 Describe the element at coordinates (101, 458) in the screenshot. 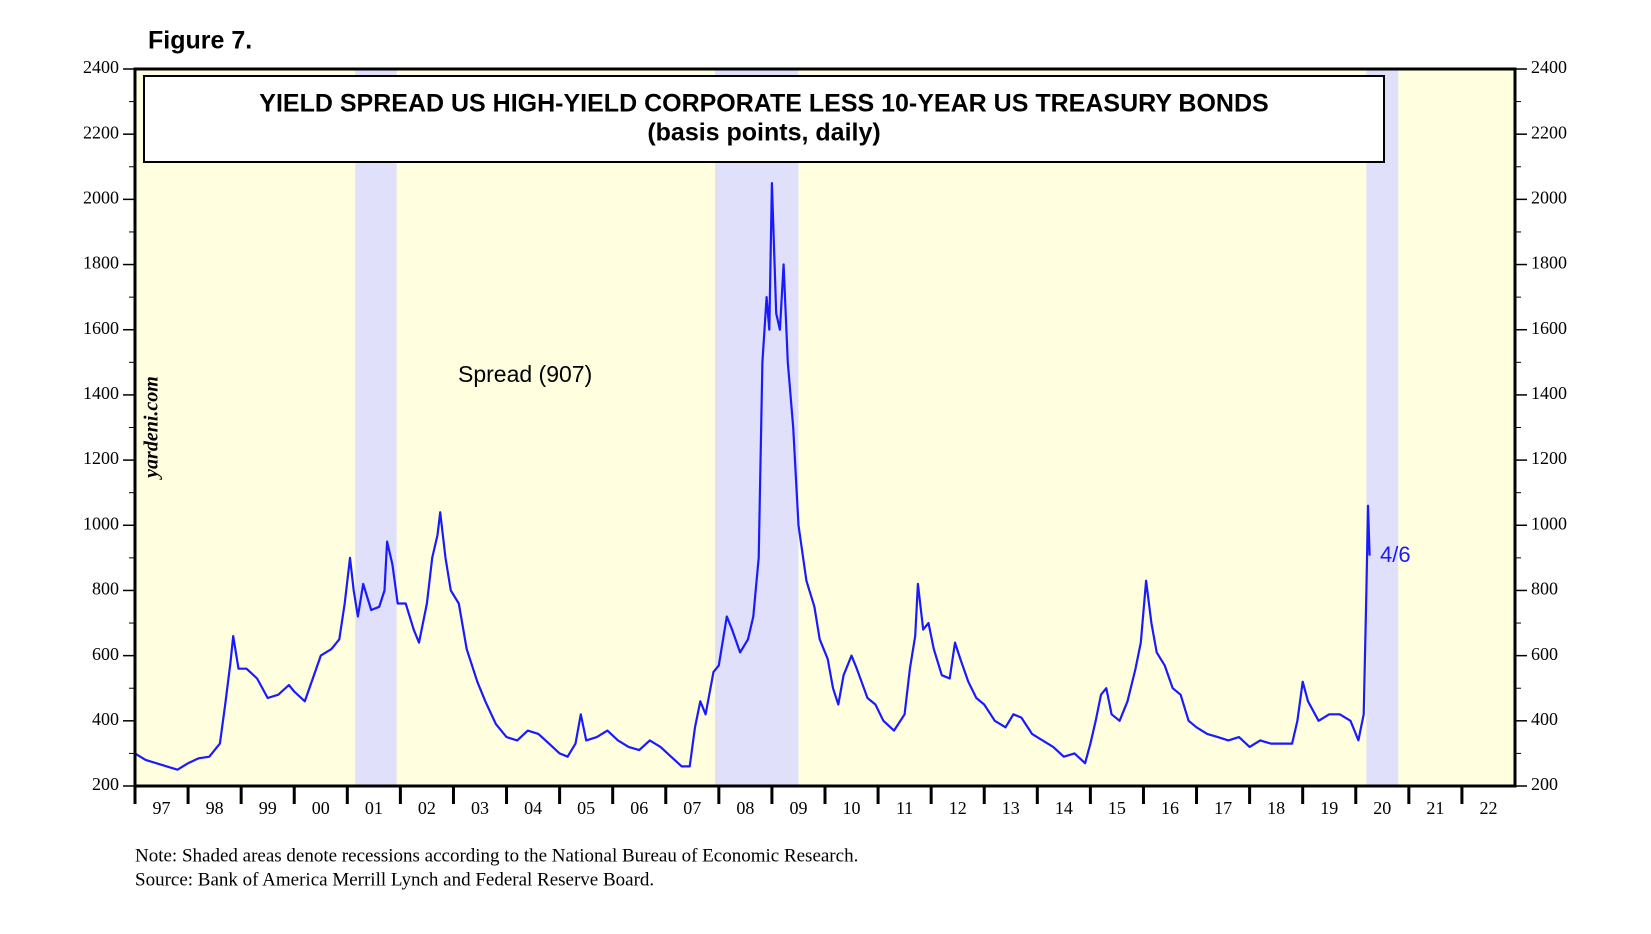

I see `y-tick-label: 1200` at that location.